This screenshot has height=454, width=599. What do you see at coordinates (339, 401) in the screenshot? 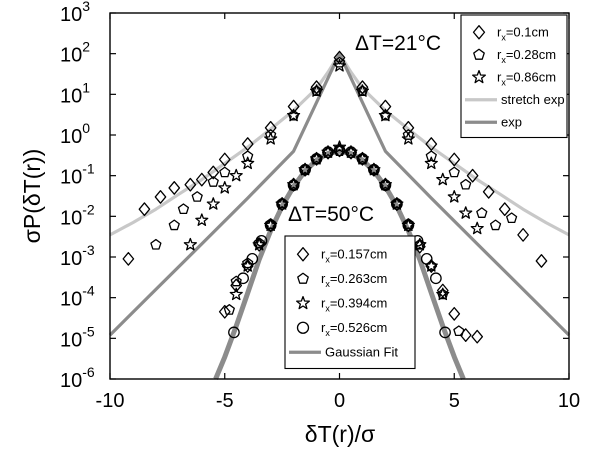
I see `x-tick-label: 0` at bounding box center [339, 401].